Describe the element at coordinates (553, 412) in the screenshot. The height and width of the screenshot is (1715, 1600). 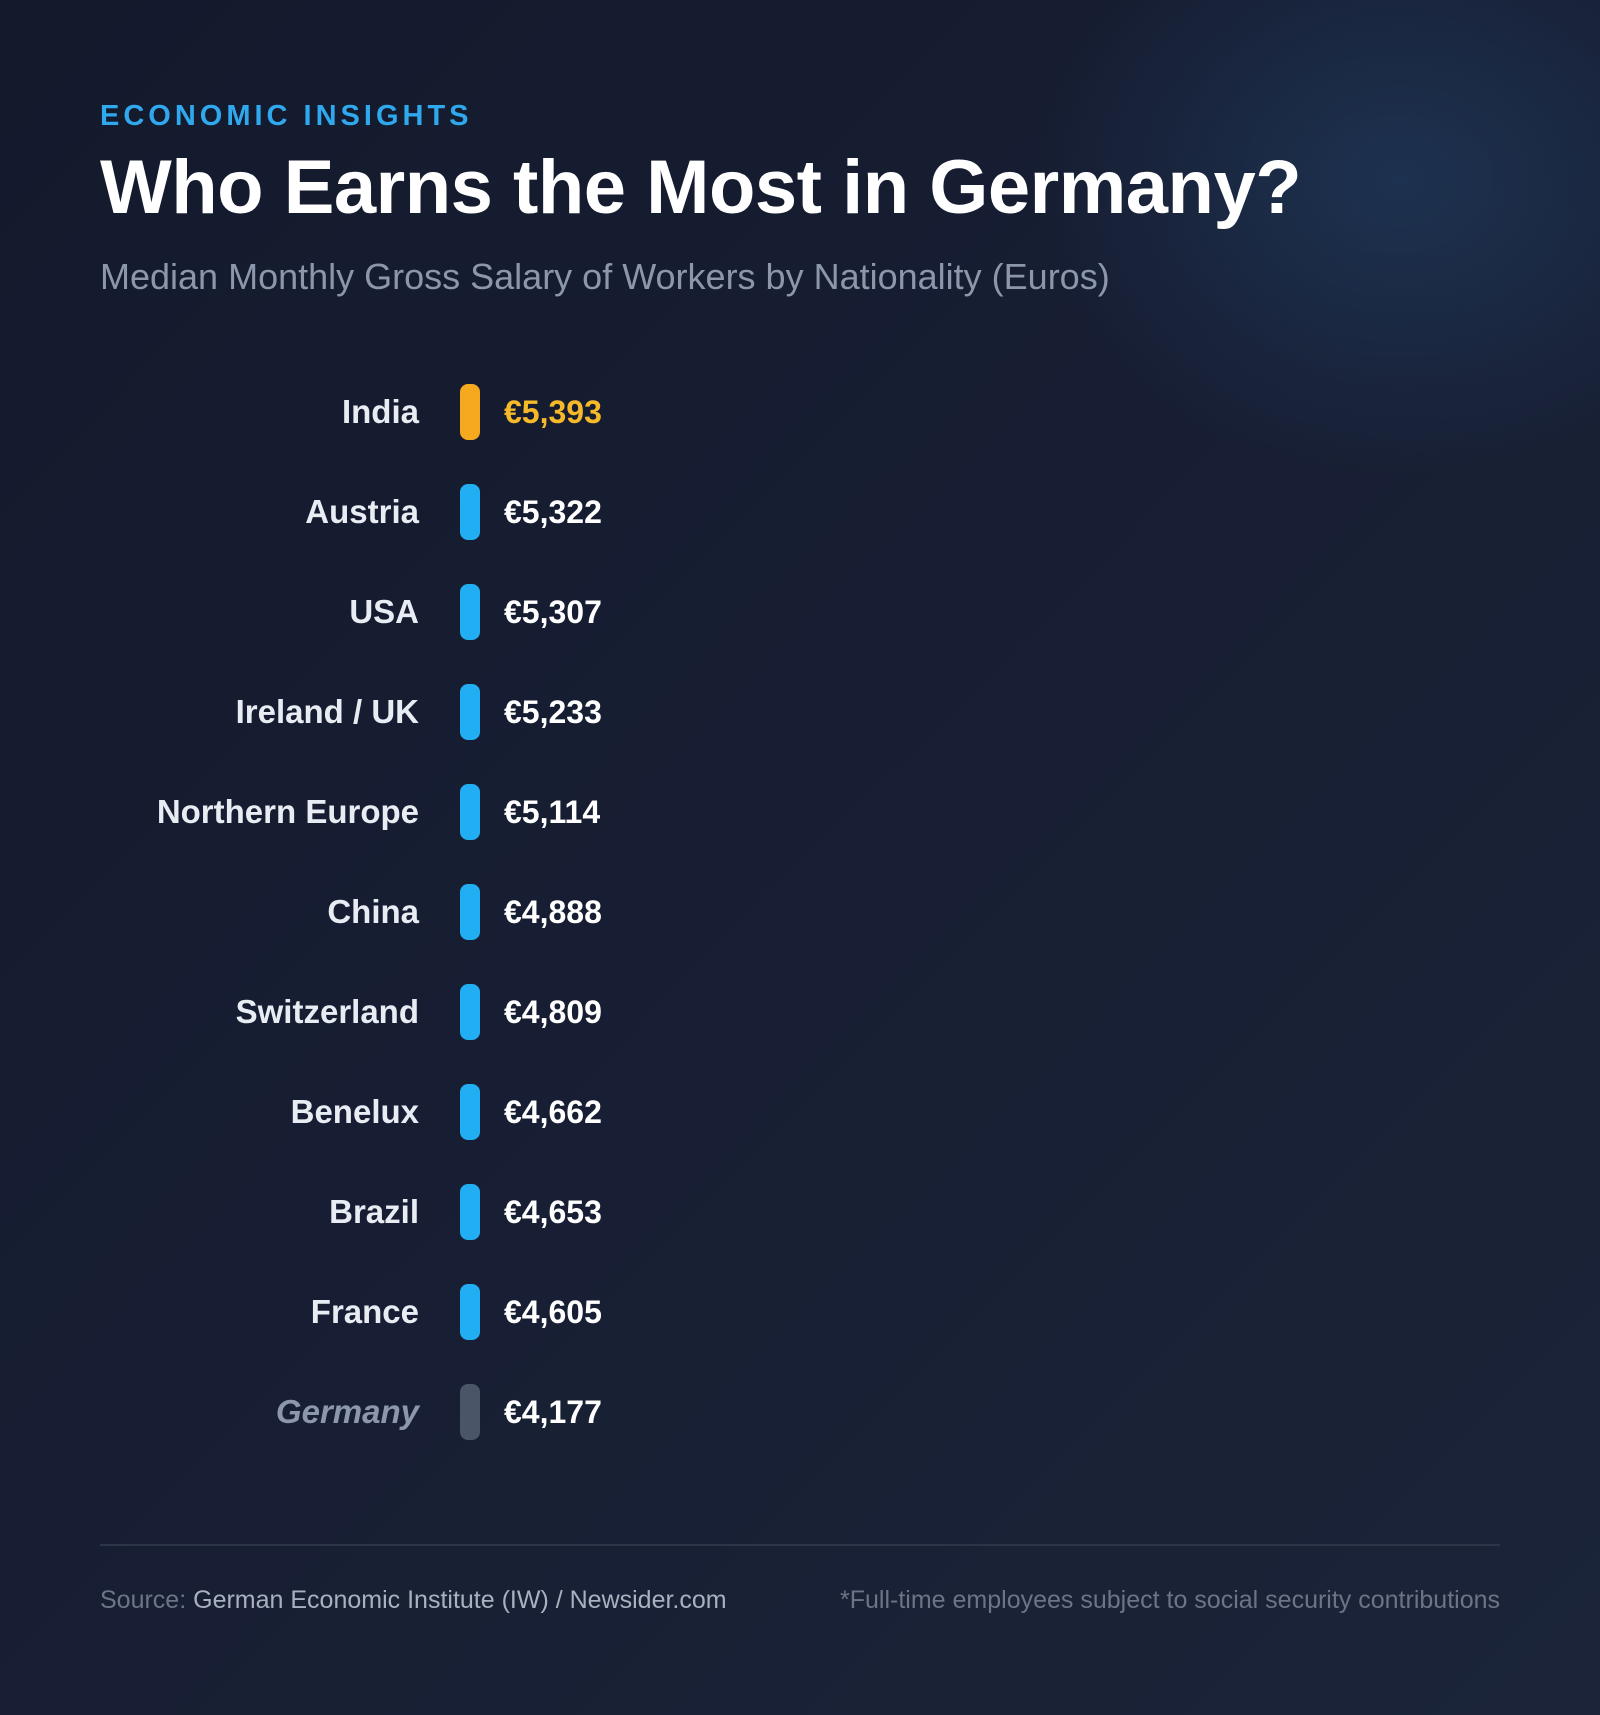
I see `value-label-india: €5,393` at that location.